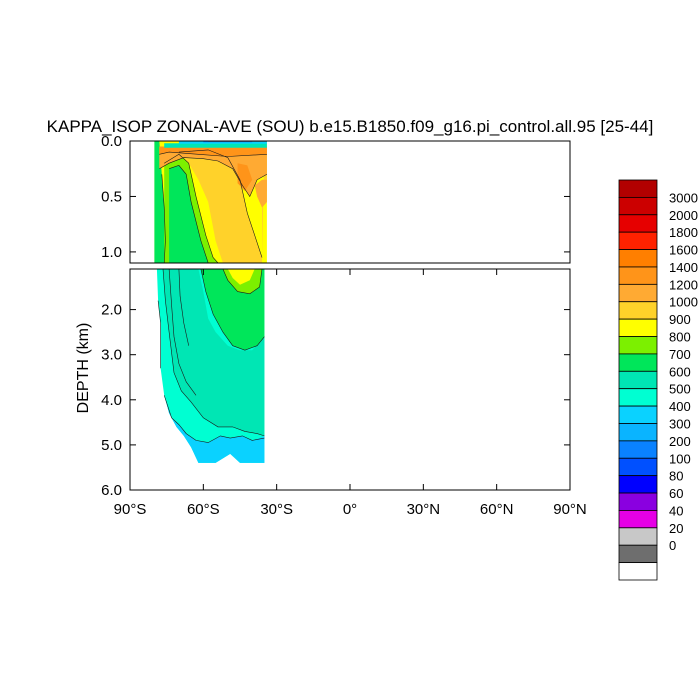 The height and width of the screenshot is (700, 700). Describe the element at coordinates (424, 509) in the screenshot. I see `x-tick-label-4: 30°N` at that location.